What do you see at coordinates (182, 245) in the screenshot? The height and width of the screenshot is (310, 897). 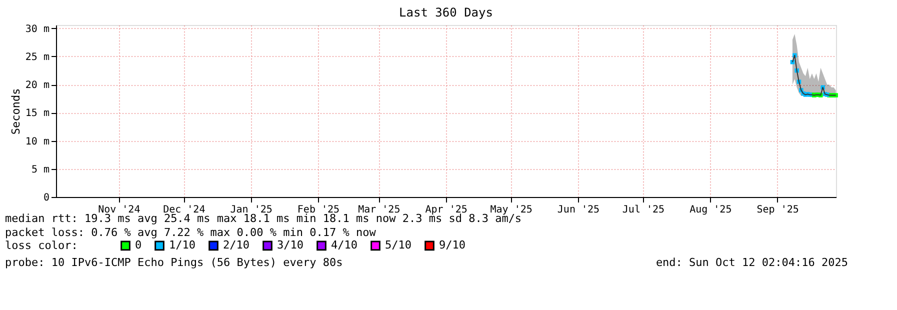 I see `legend-label: 1/10` at bounding box center [182, 245].